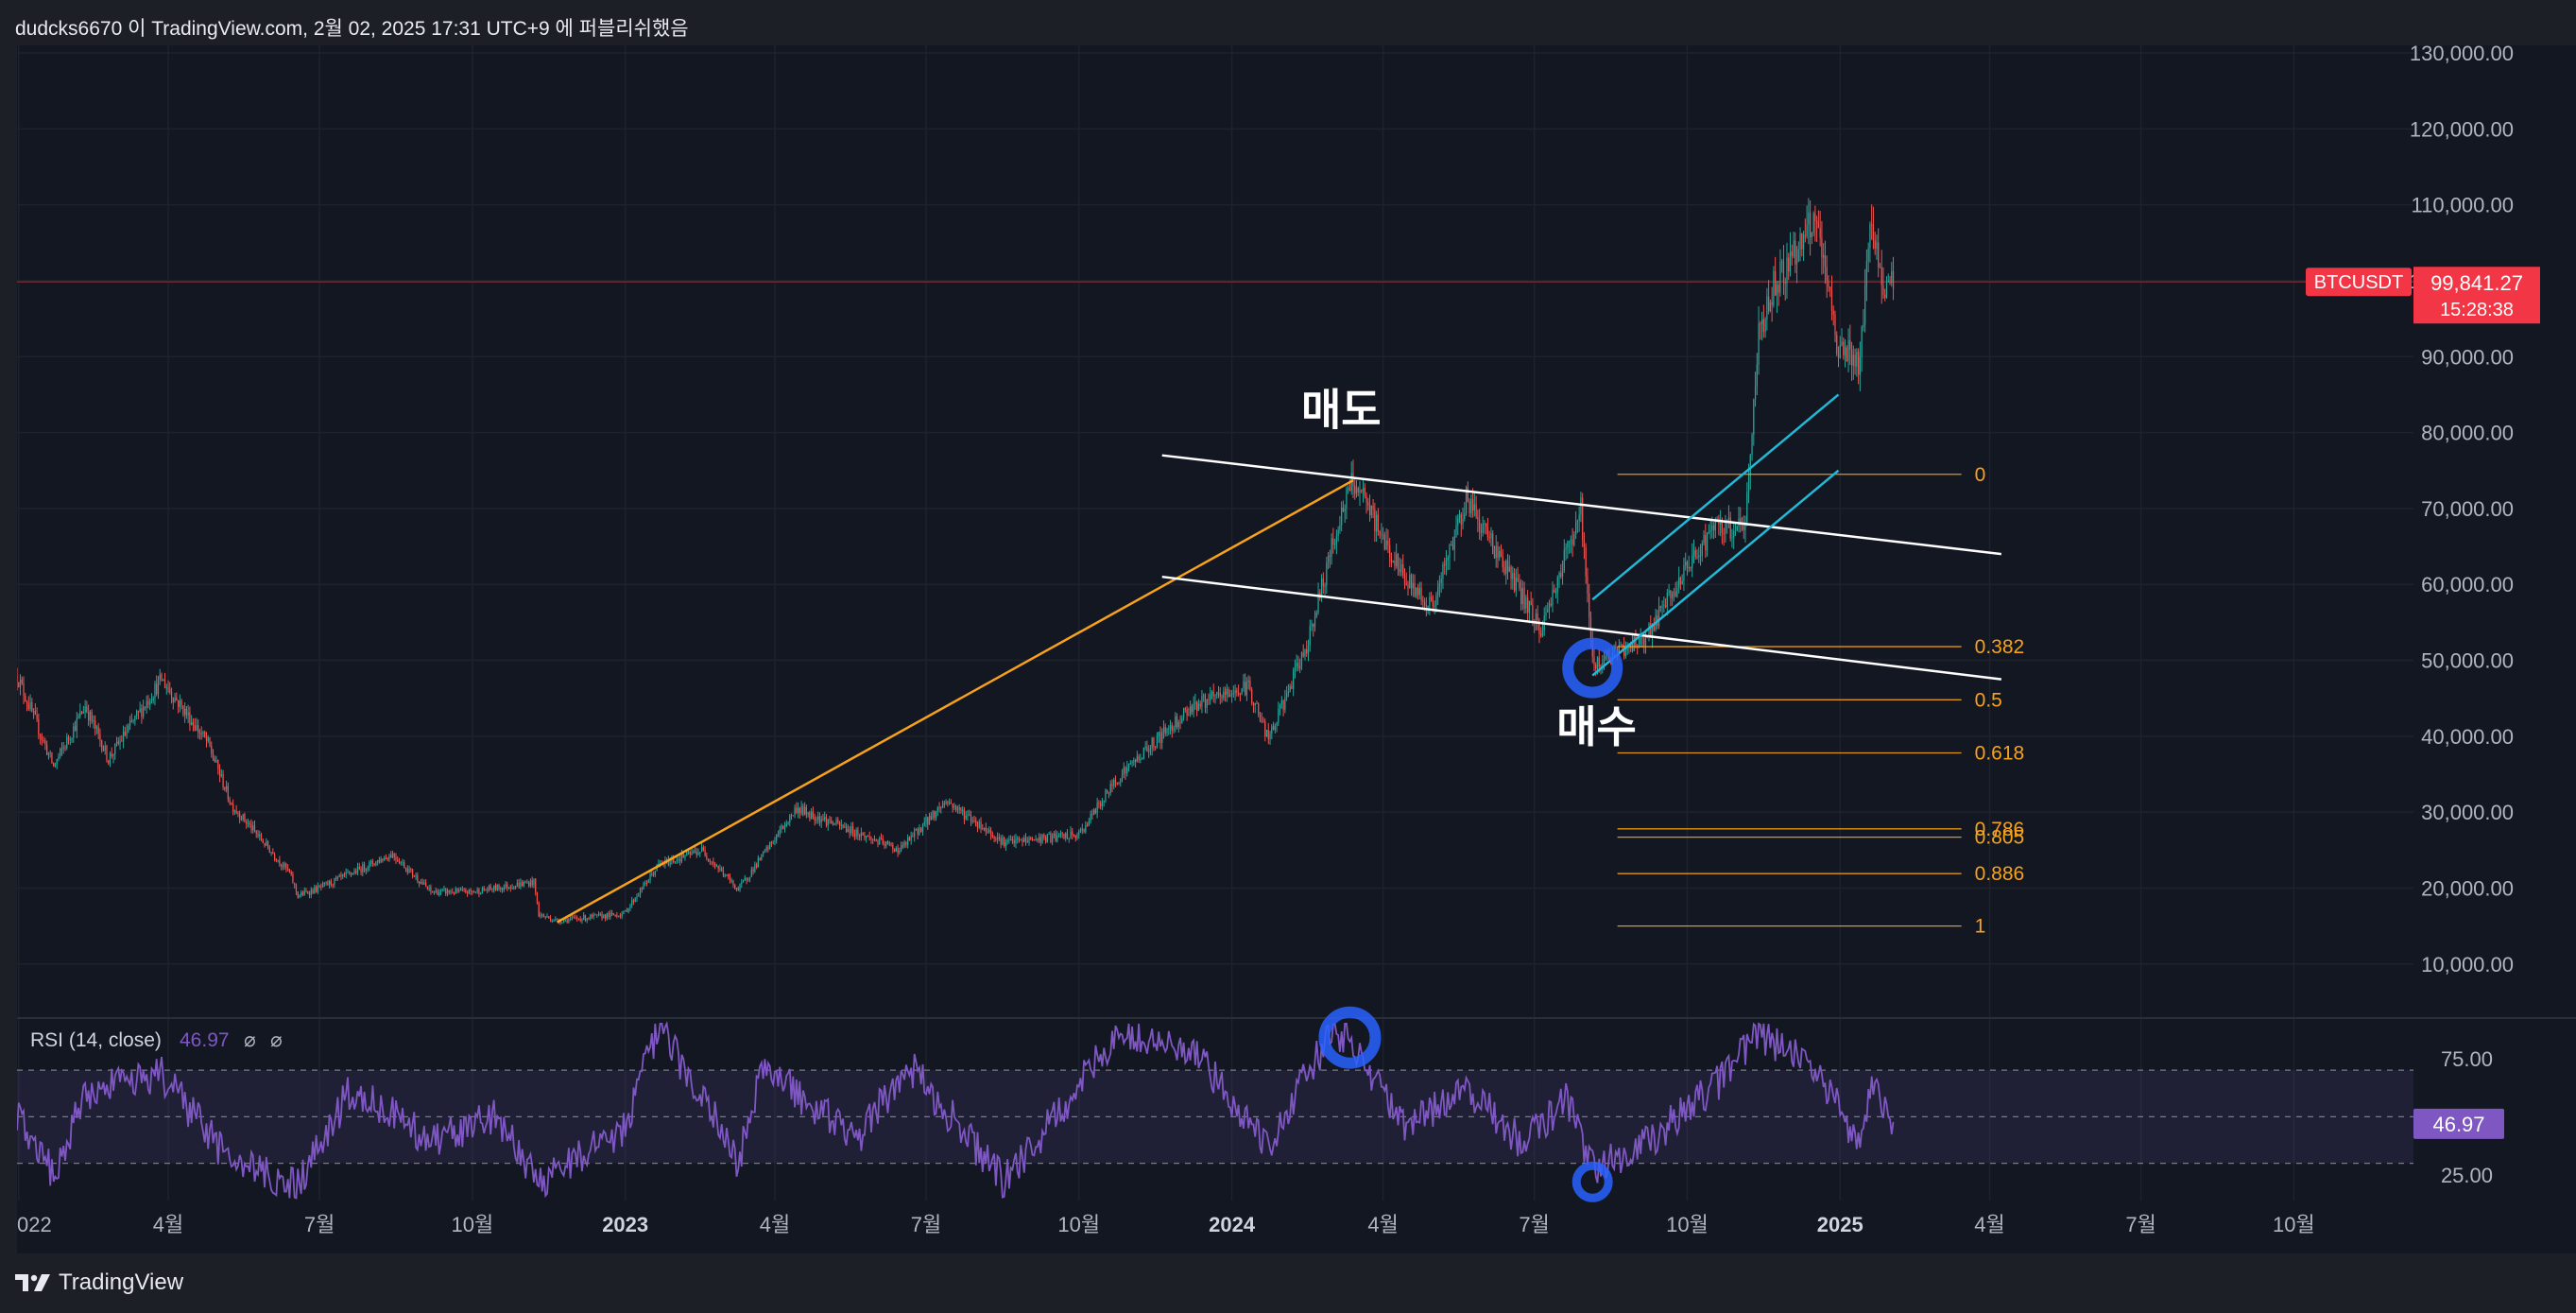 The image size is (2576, 1313). Describe the element at coordinates (1232, 1224) in the screenshot. I see `time-axis-label: 2024` at that location.